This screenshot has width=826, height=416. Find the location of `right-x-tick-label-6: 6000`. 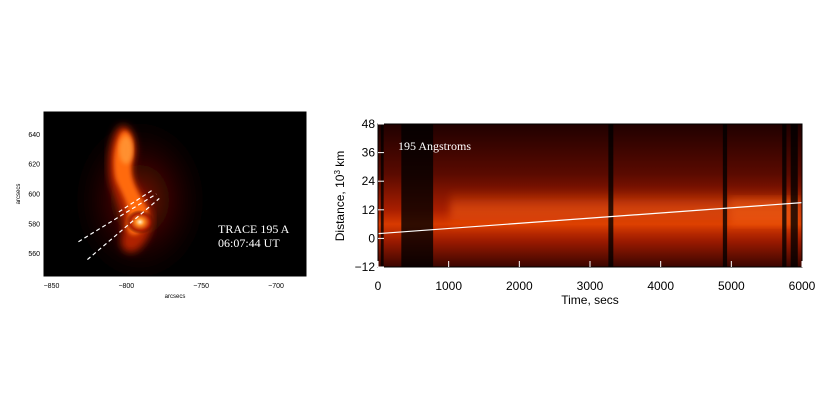

right-x-tick-label-6: 6000 is located at coordinates (802, 286).